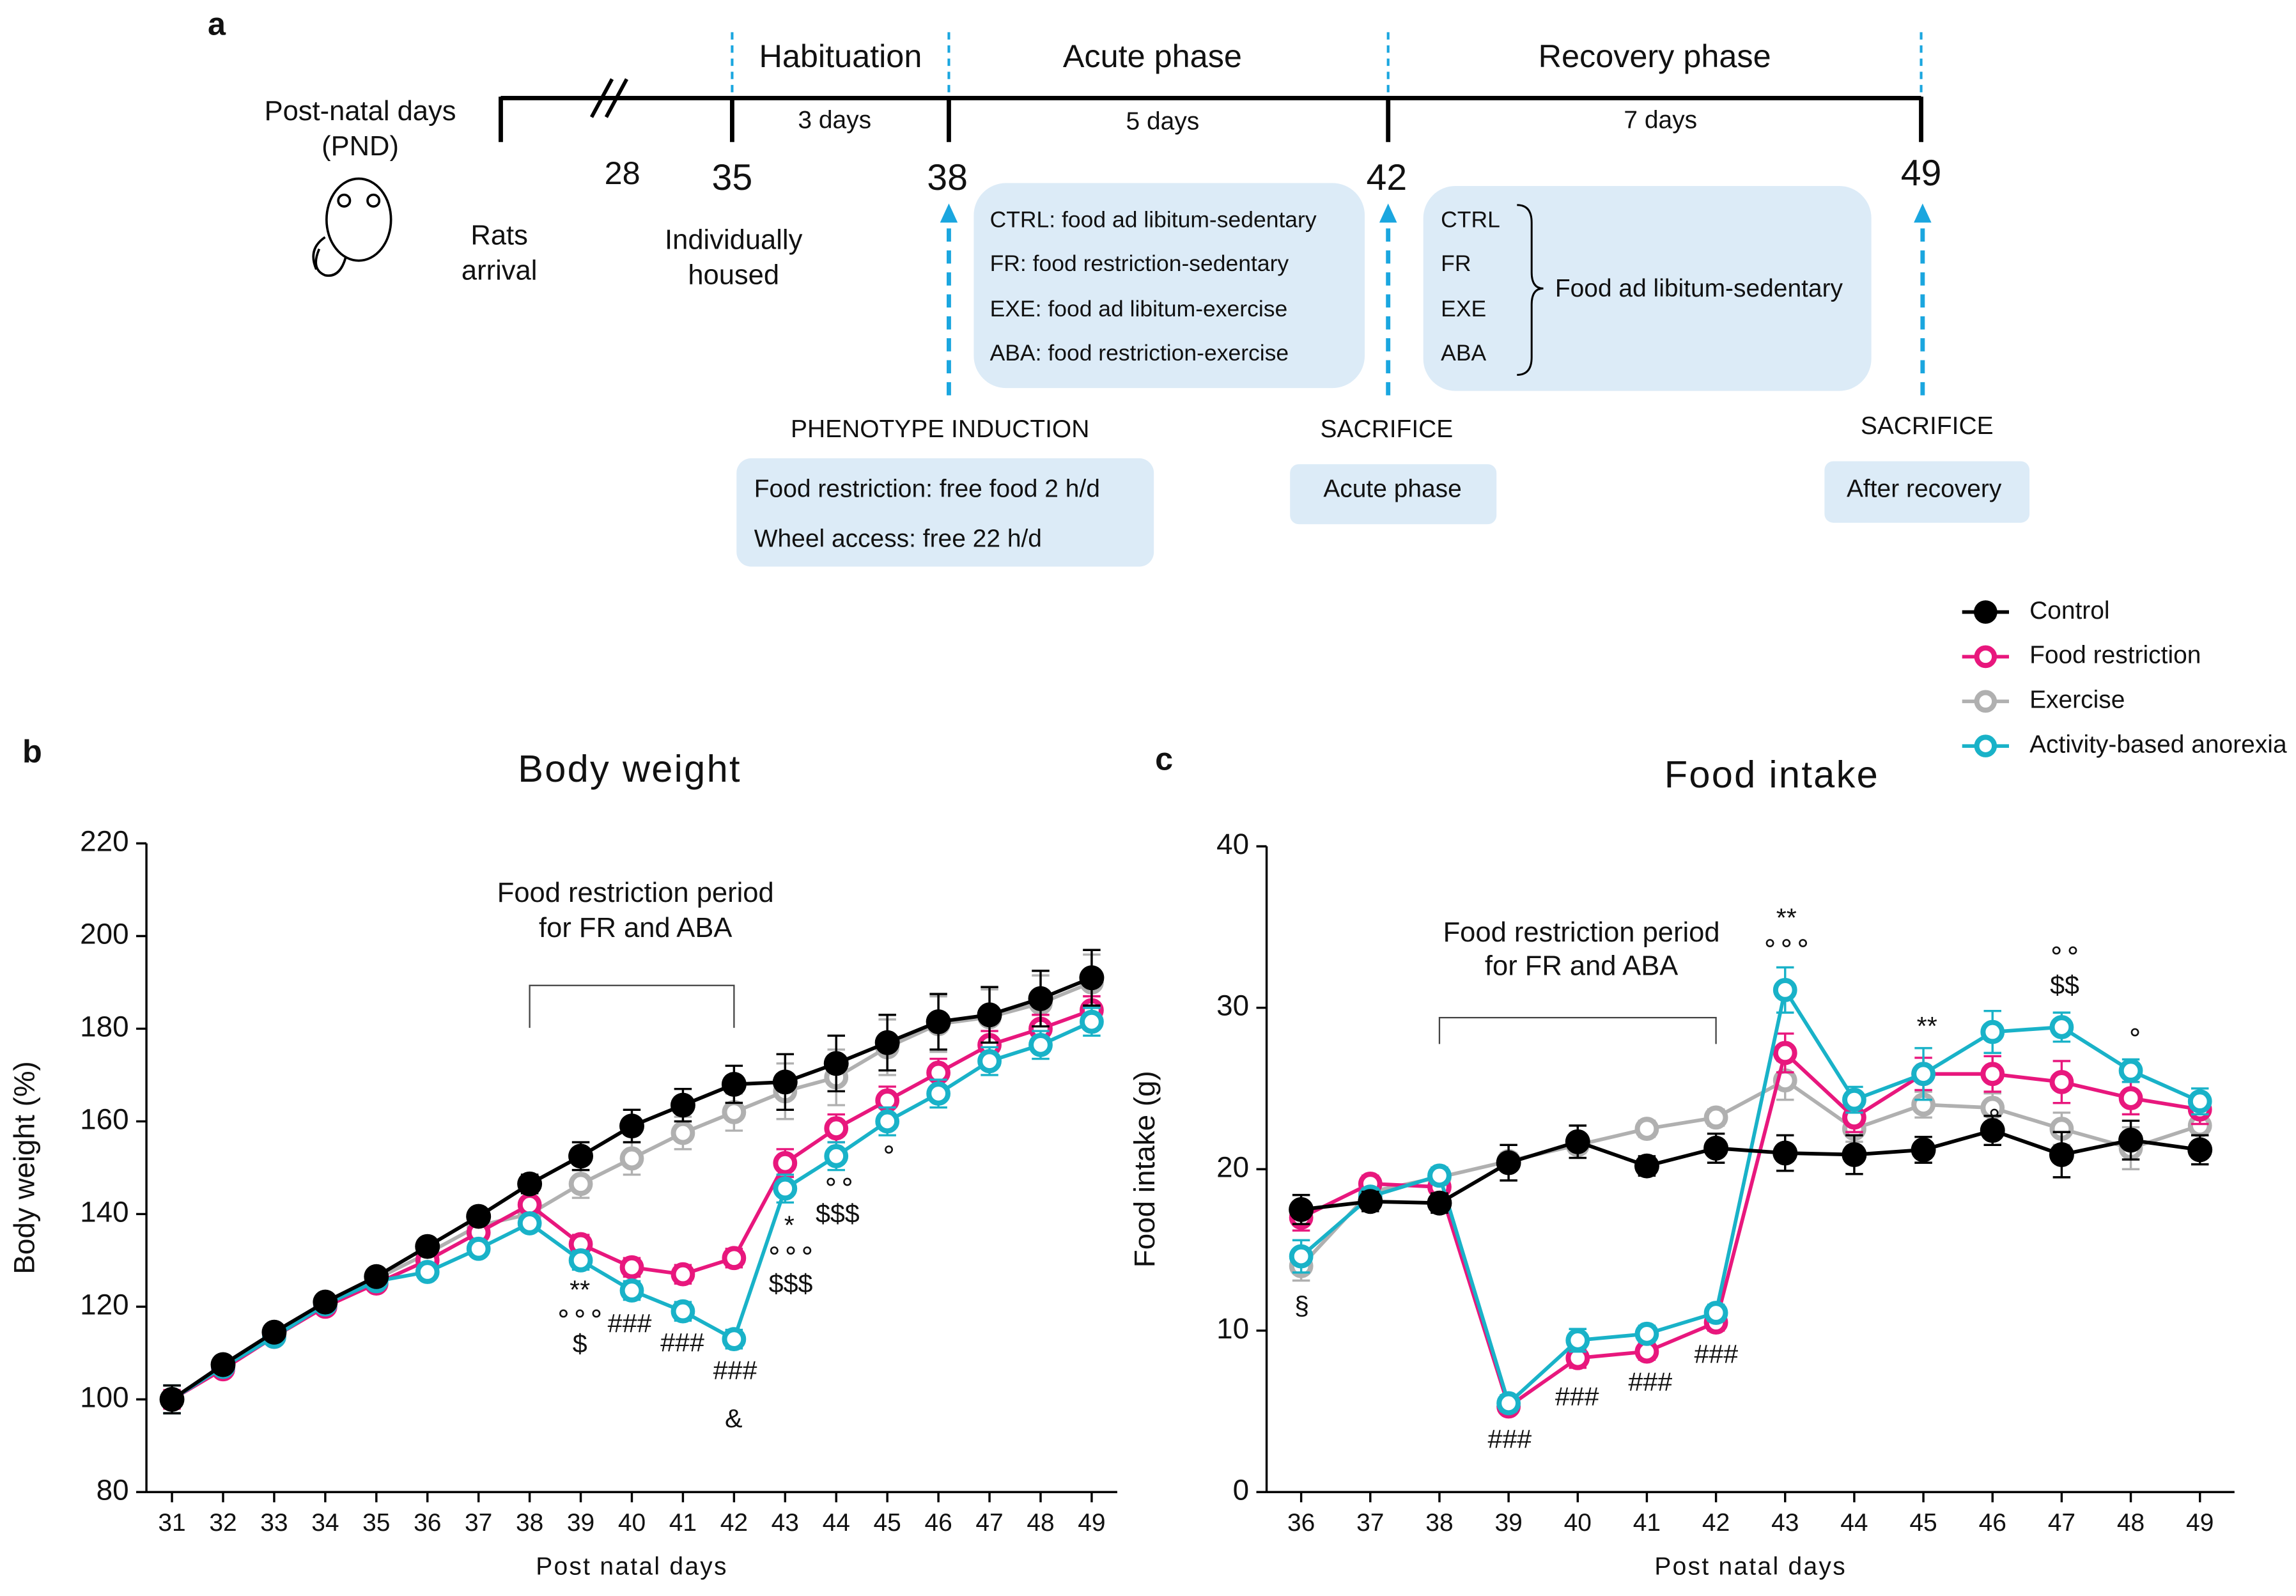 The width and height of the screenshot is (2296, 1596). I want to click on significance: $$$, so click(838, 1213).